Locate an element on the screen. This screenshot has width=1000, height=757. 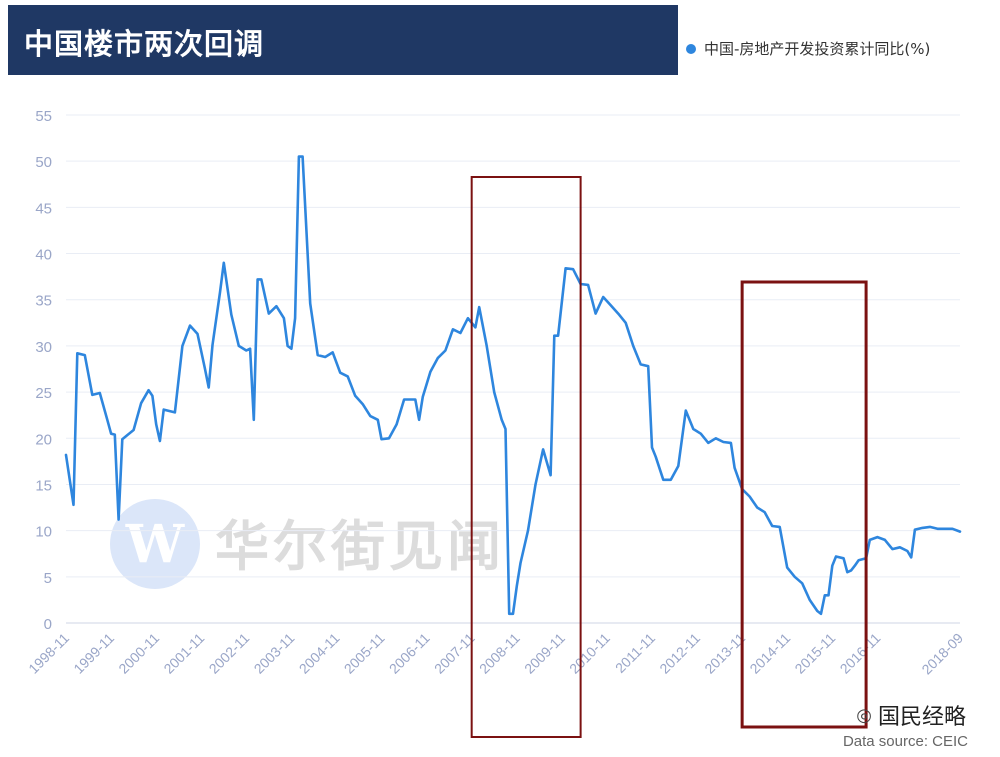
x-tick-label: 1999-11 is located at coordinates (93, 653).